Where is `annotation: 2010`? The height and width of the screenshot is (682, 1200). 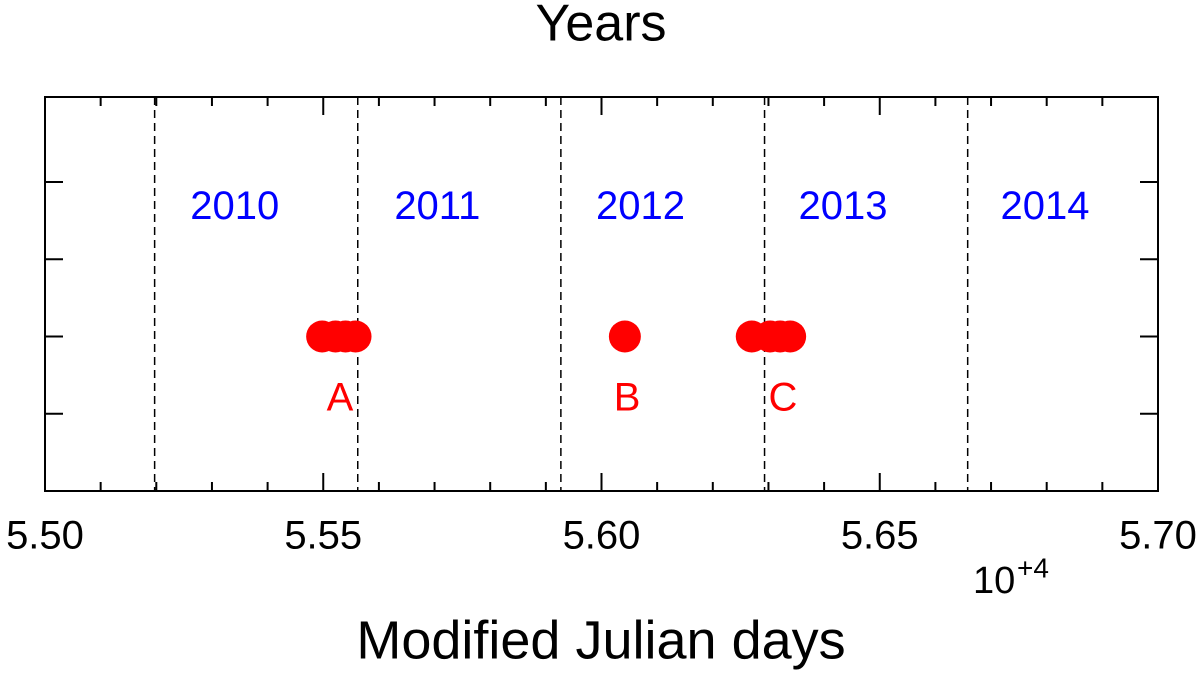 annotation: 2010 is located at coordinates (234, 206).